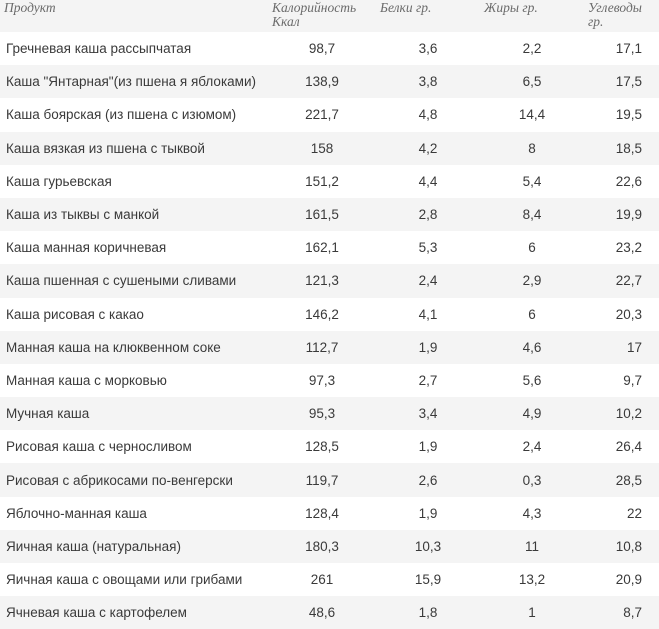 The height and width of the screenshot is (629, 659). I want to click on header-carbs: Углеводы гр., so click(615, 14).